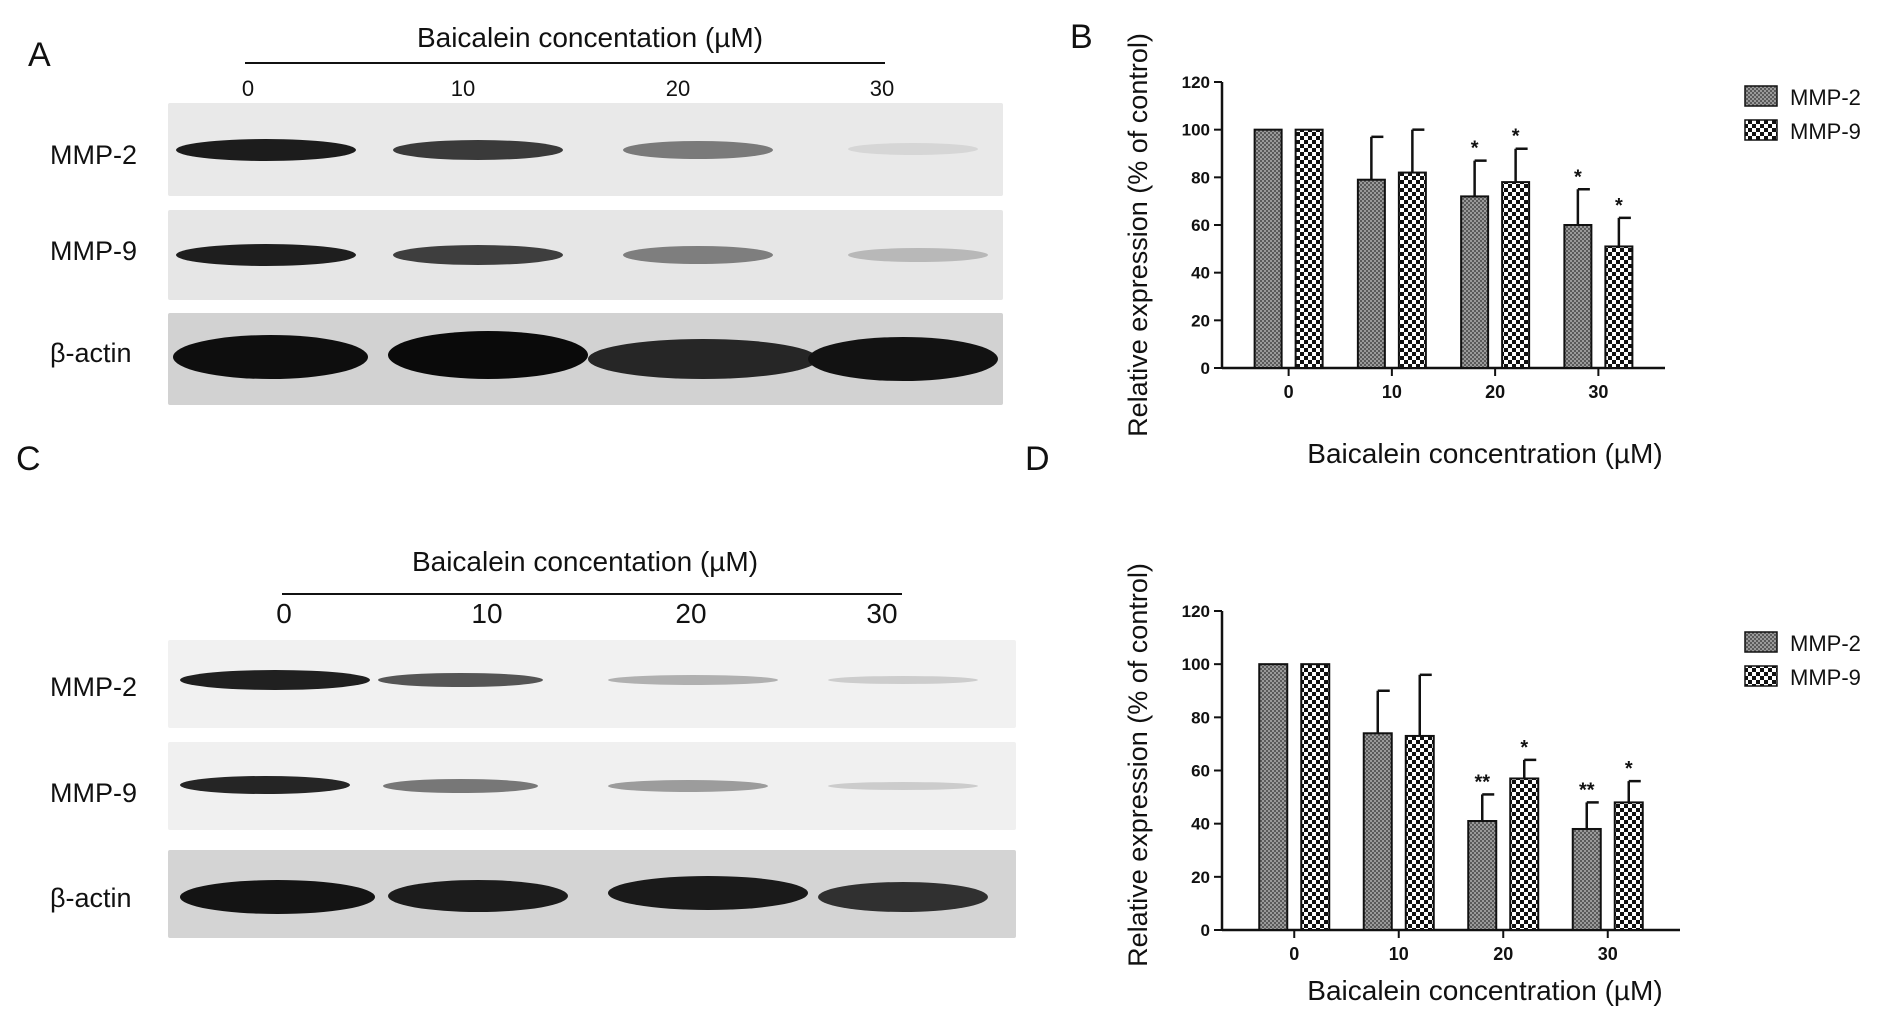  I want to click on chart-d-ytick-label: 100, so click(1196, 664).